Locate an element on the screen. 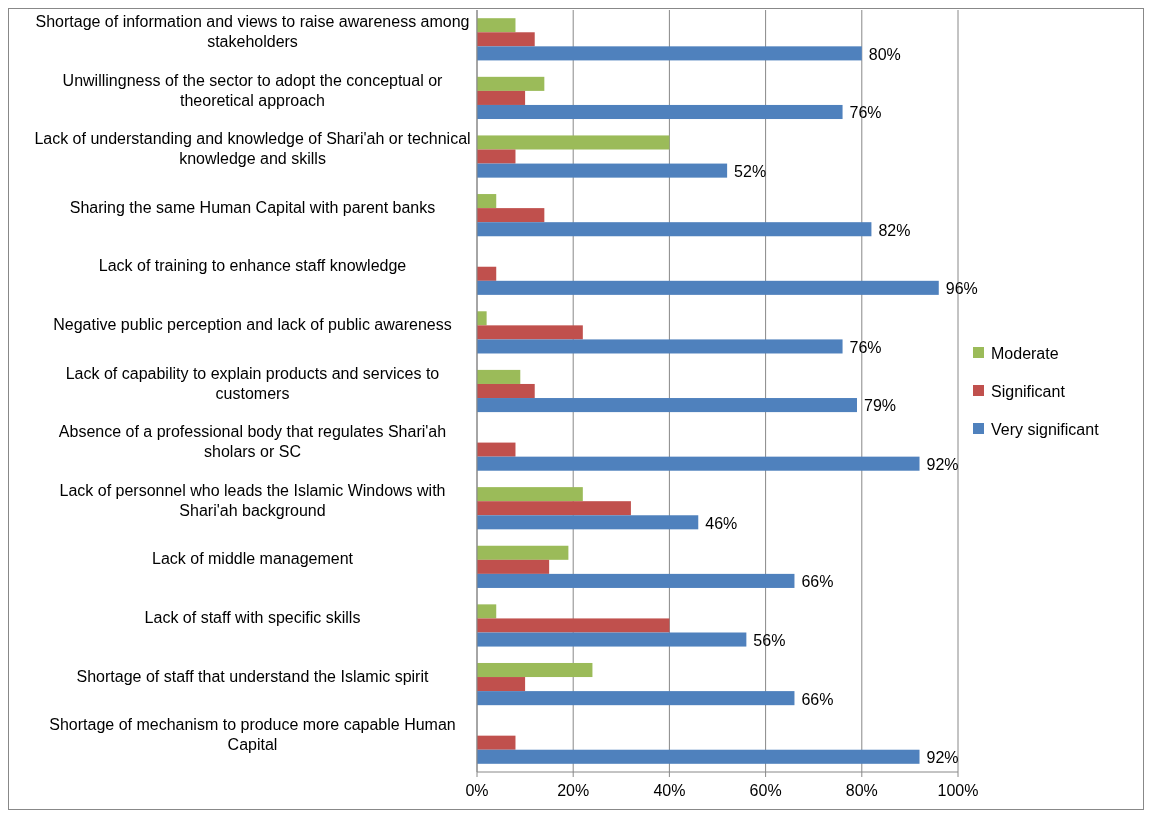 The height and width of the screenshot is (818, 1152). data-label: 56% is located at coordinates (769, 640).